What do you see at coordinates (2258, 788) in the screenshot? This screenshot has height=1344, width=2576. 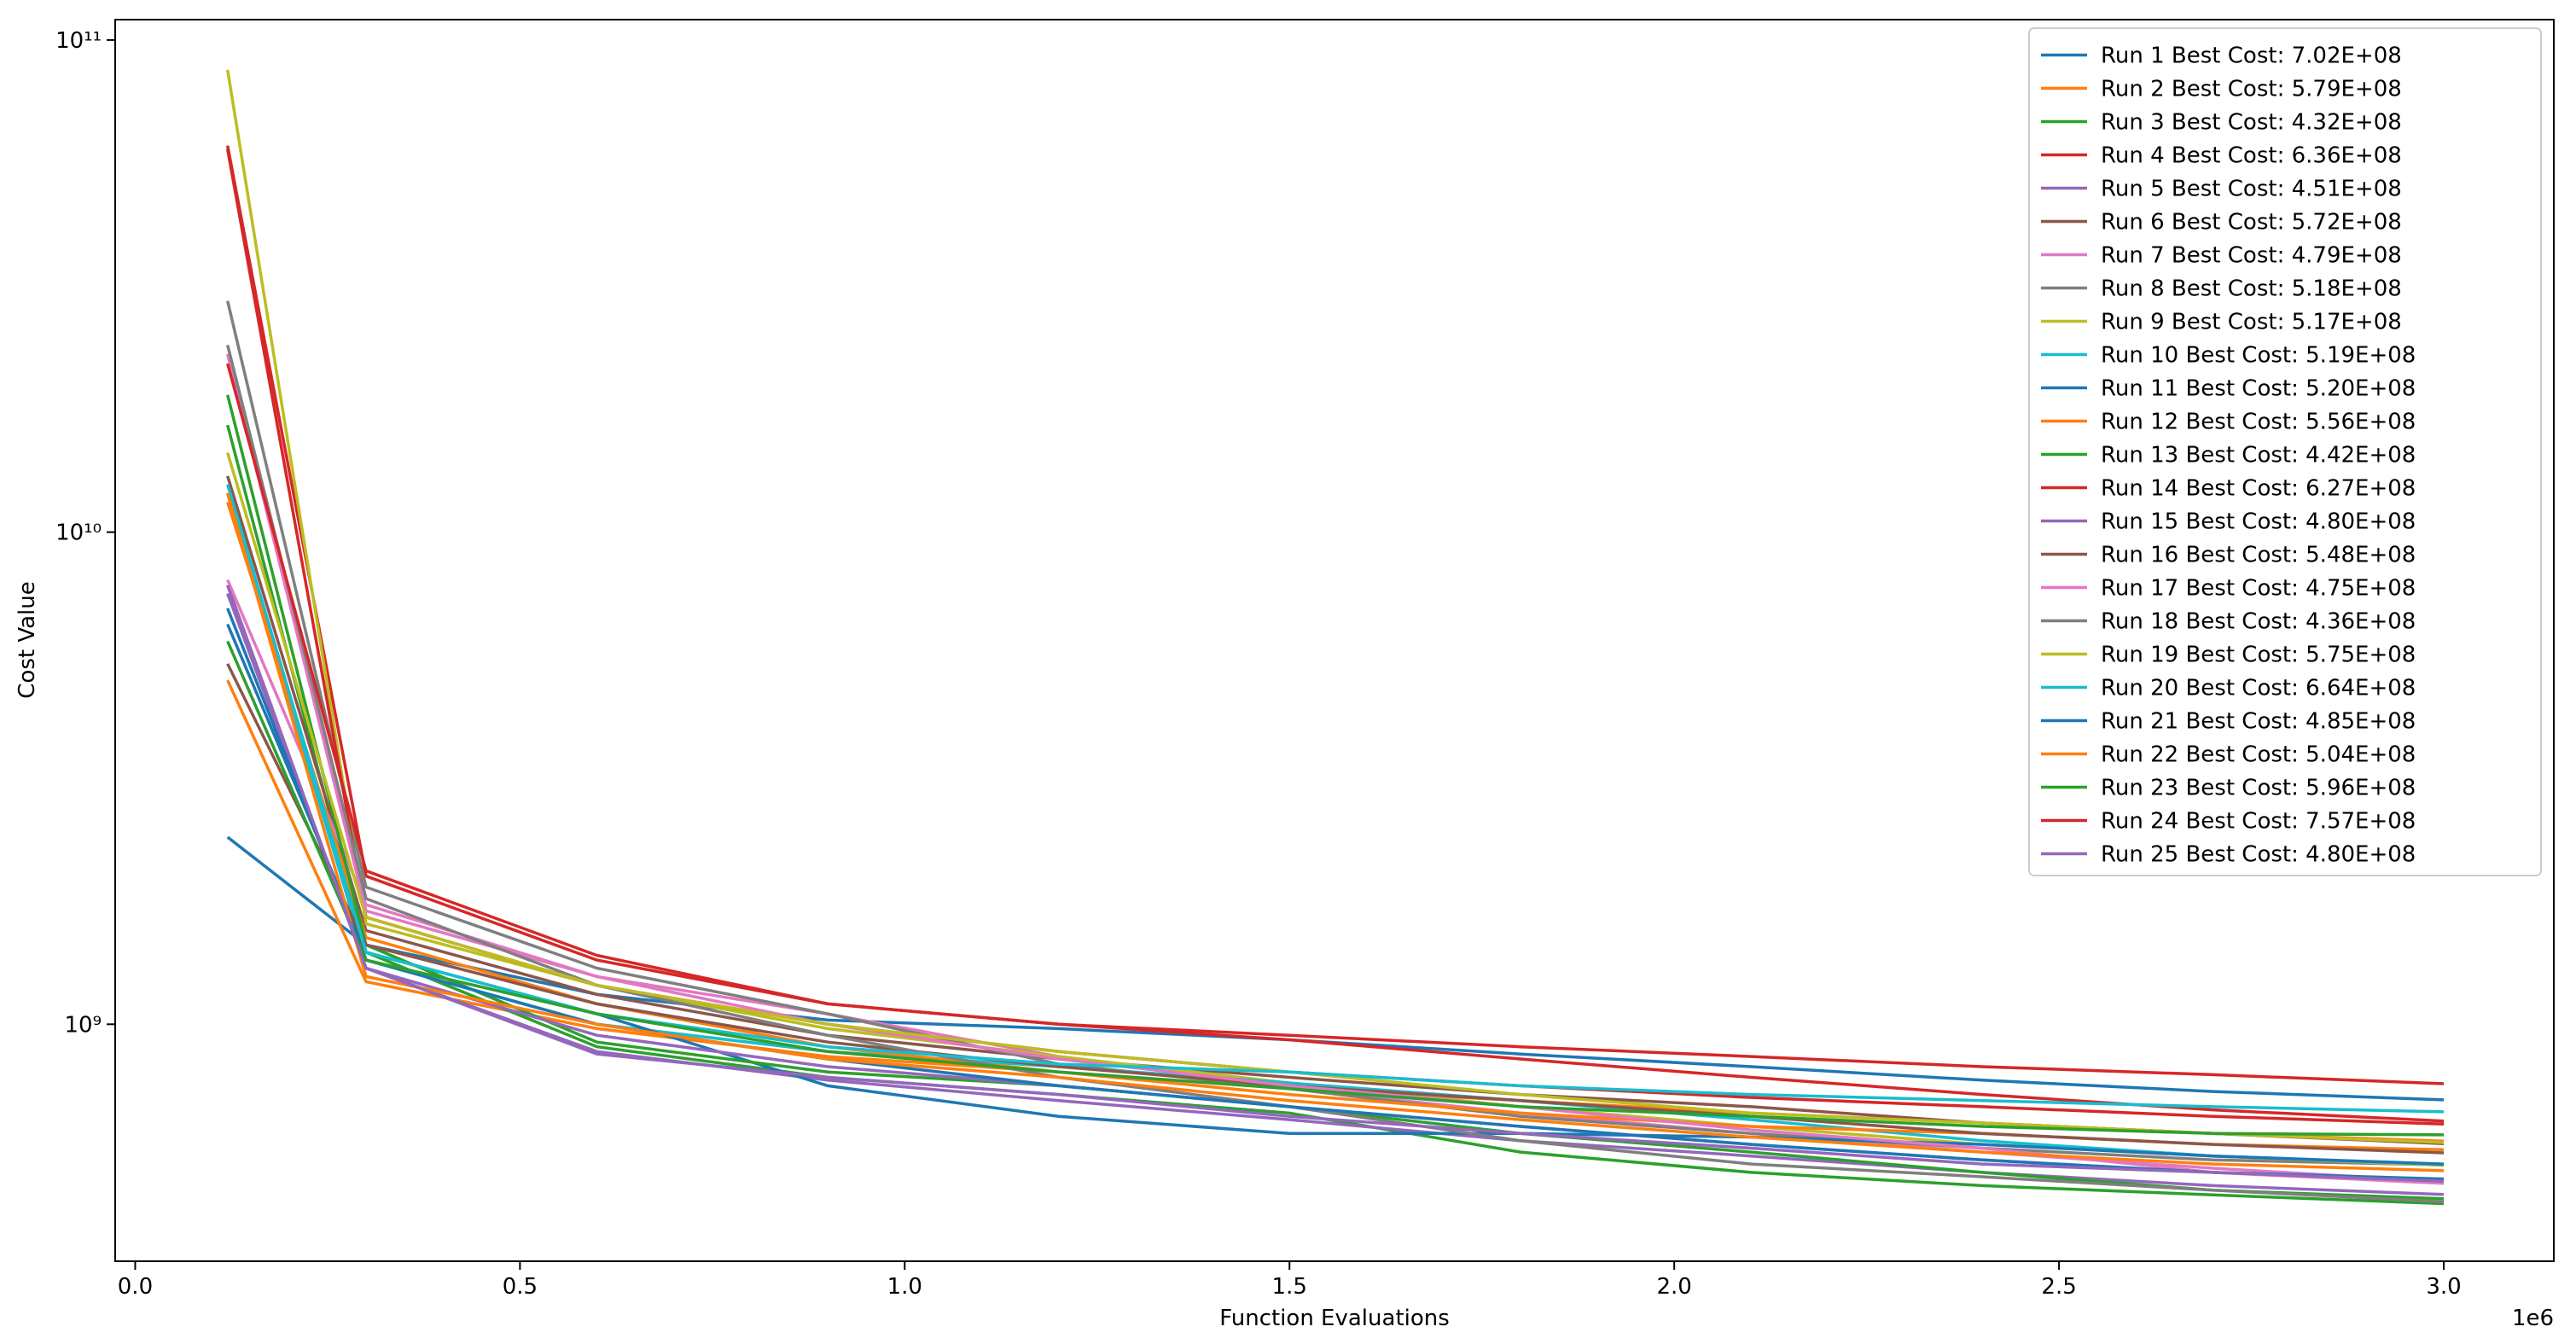 I see `legend-label: Run 23 Best Cost: 5.96E+08` at bounding box center [2258, 788].